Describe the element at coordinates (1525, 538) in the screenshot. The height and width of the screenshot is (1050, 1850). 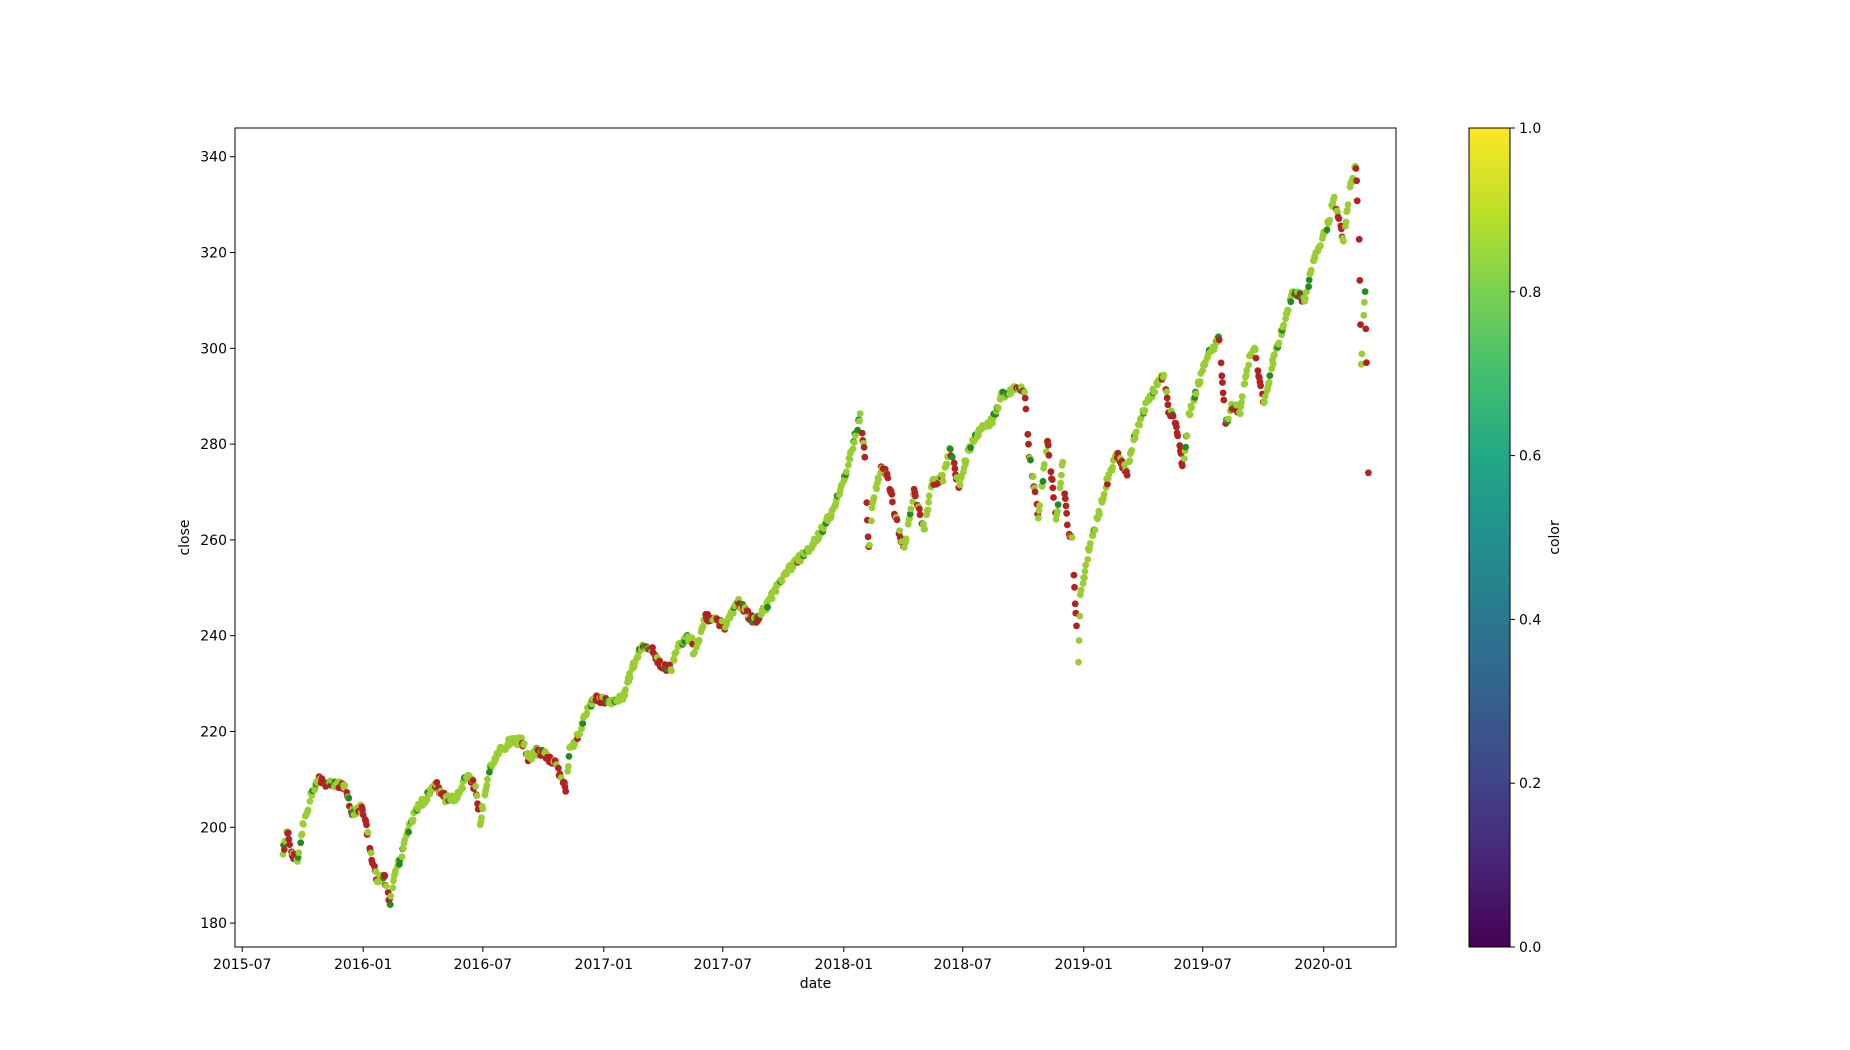
I see `colorbar-ticks: 0.0 0.2 0.4 0.6 0.8 1.0` at that location.